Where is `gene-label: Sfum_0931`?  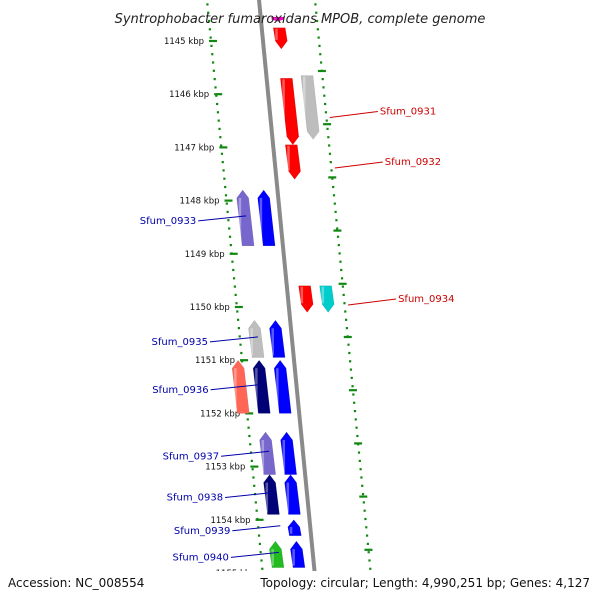 gene-label: Sfum_0931 is located at coordinates (408, 111).